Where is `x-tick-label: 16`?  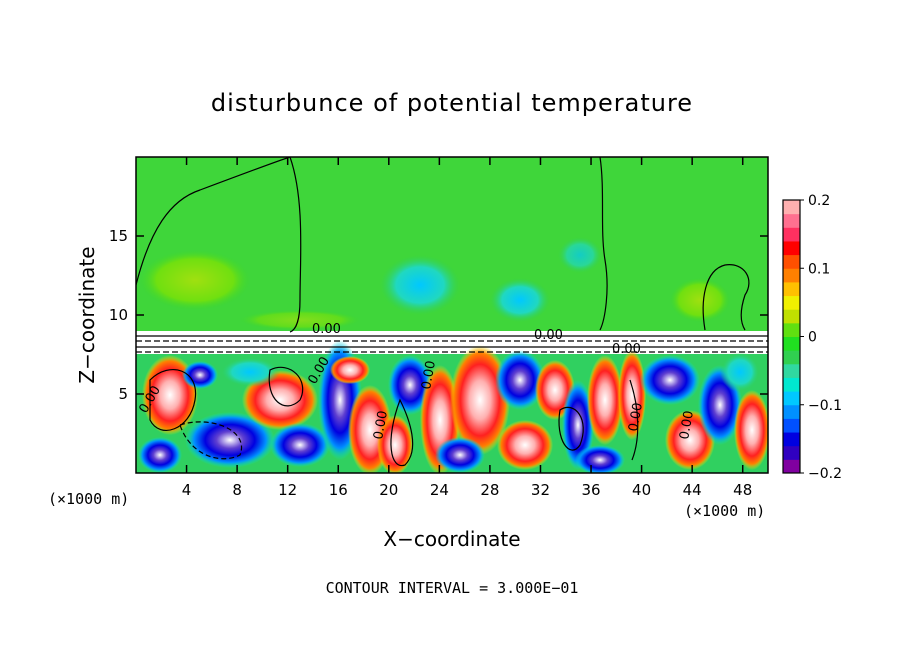 x-tick-label: 16 is located at coordinates (338, 490).